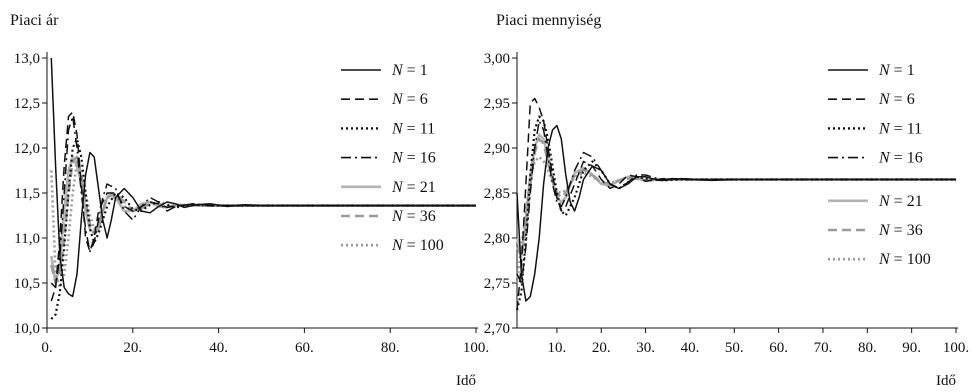 Image resolution: width=978 pixels, height=392 pixels. I want to click on quantity-x-axis-label: Idő, so click(946, 381).